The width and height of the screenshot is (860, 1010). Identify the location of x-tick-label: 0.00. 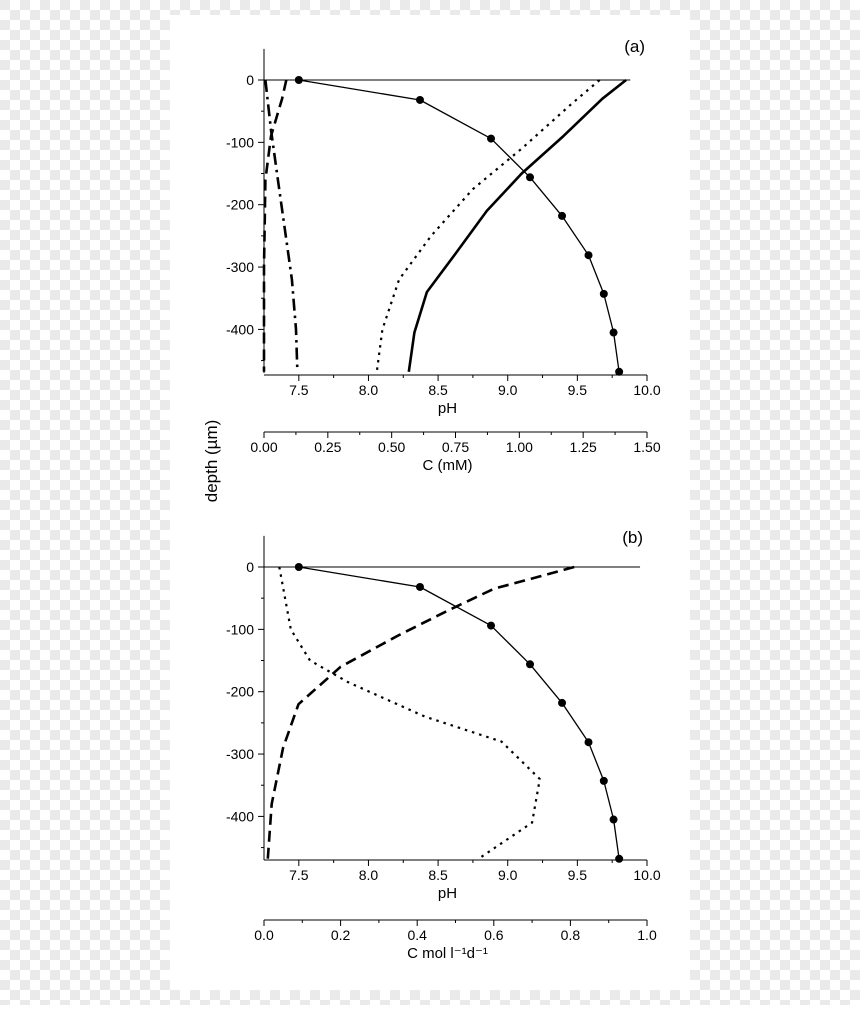
(263, 447).